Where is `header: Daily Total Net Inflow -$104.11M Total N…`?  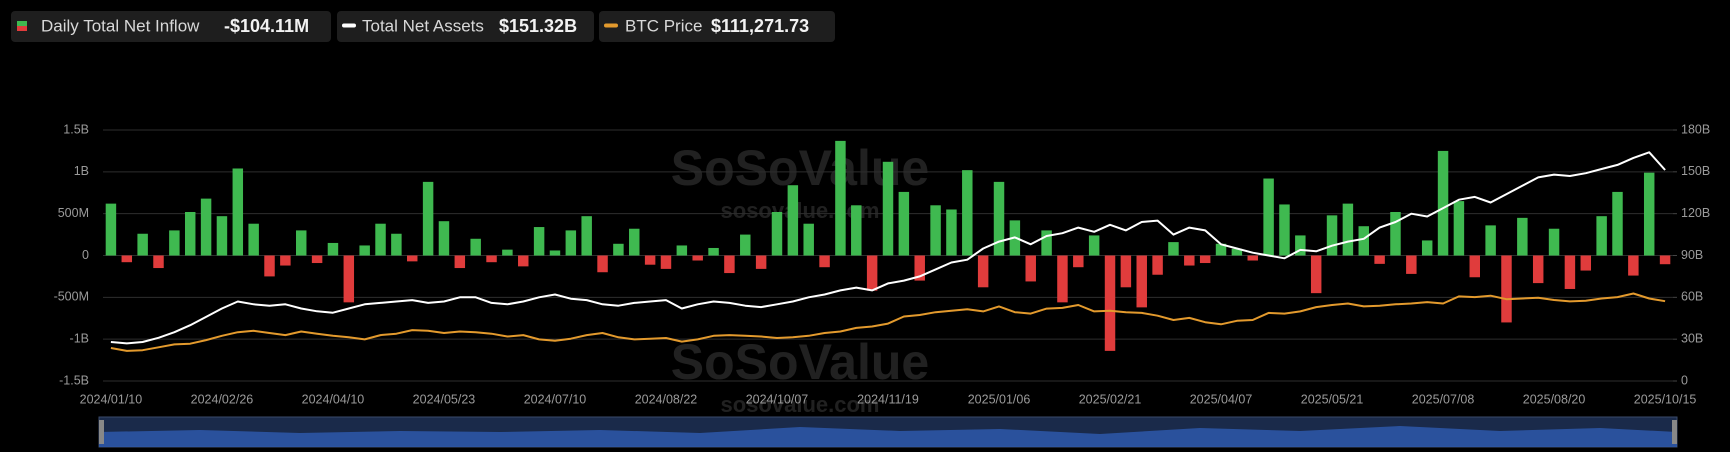
header: Daily Total Net Inflow -$104.11M Total N… is located at coordinates (423, 26).